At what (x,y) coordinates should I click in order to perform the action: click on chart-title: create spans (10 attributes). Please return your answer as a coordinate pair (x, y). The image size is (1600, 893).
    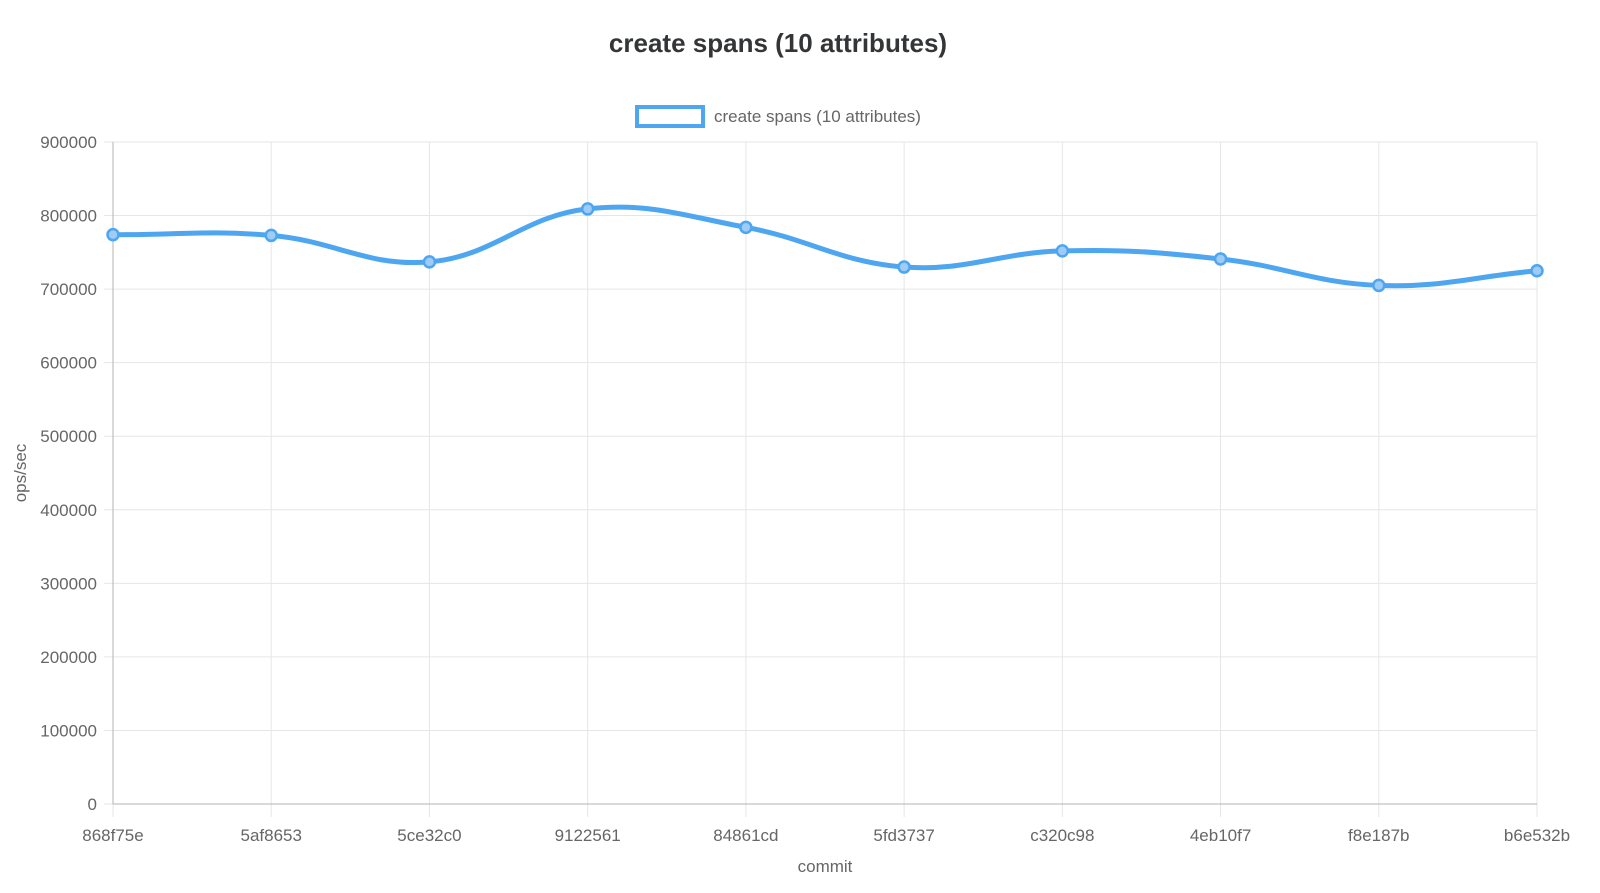
    Looking at the image, I should click on (778, 43).